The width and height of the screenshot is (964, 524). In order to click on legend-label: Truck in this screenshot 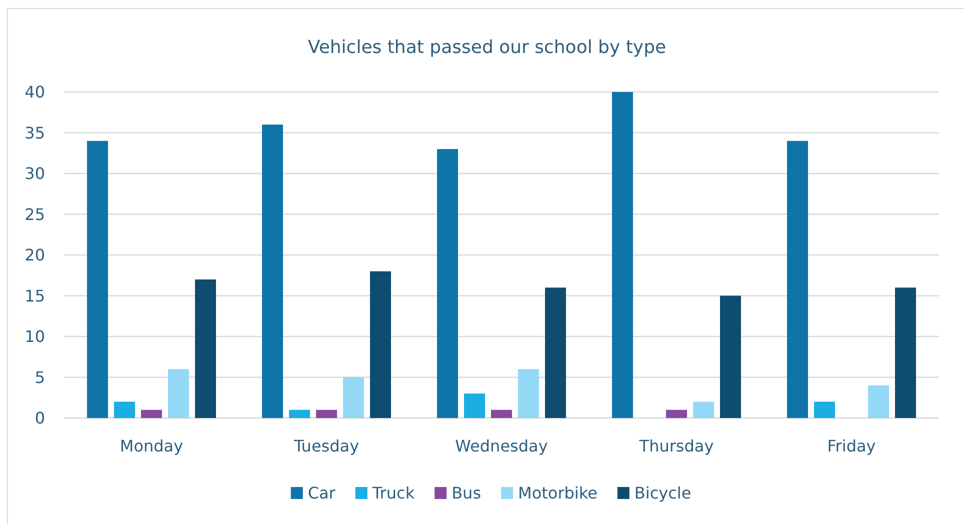, I will do `click(393, 493)`.